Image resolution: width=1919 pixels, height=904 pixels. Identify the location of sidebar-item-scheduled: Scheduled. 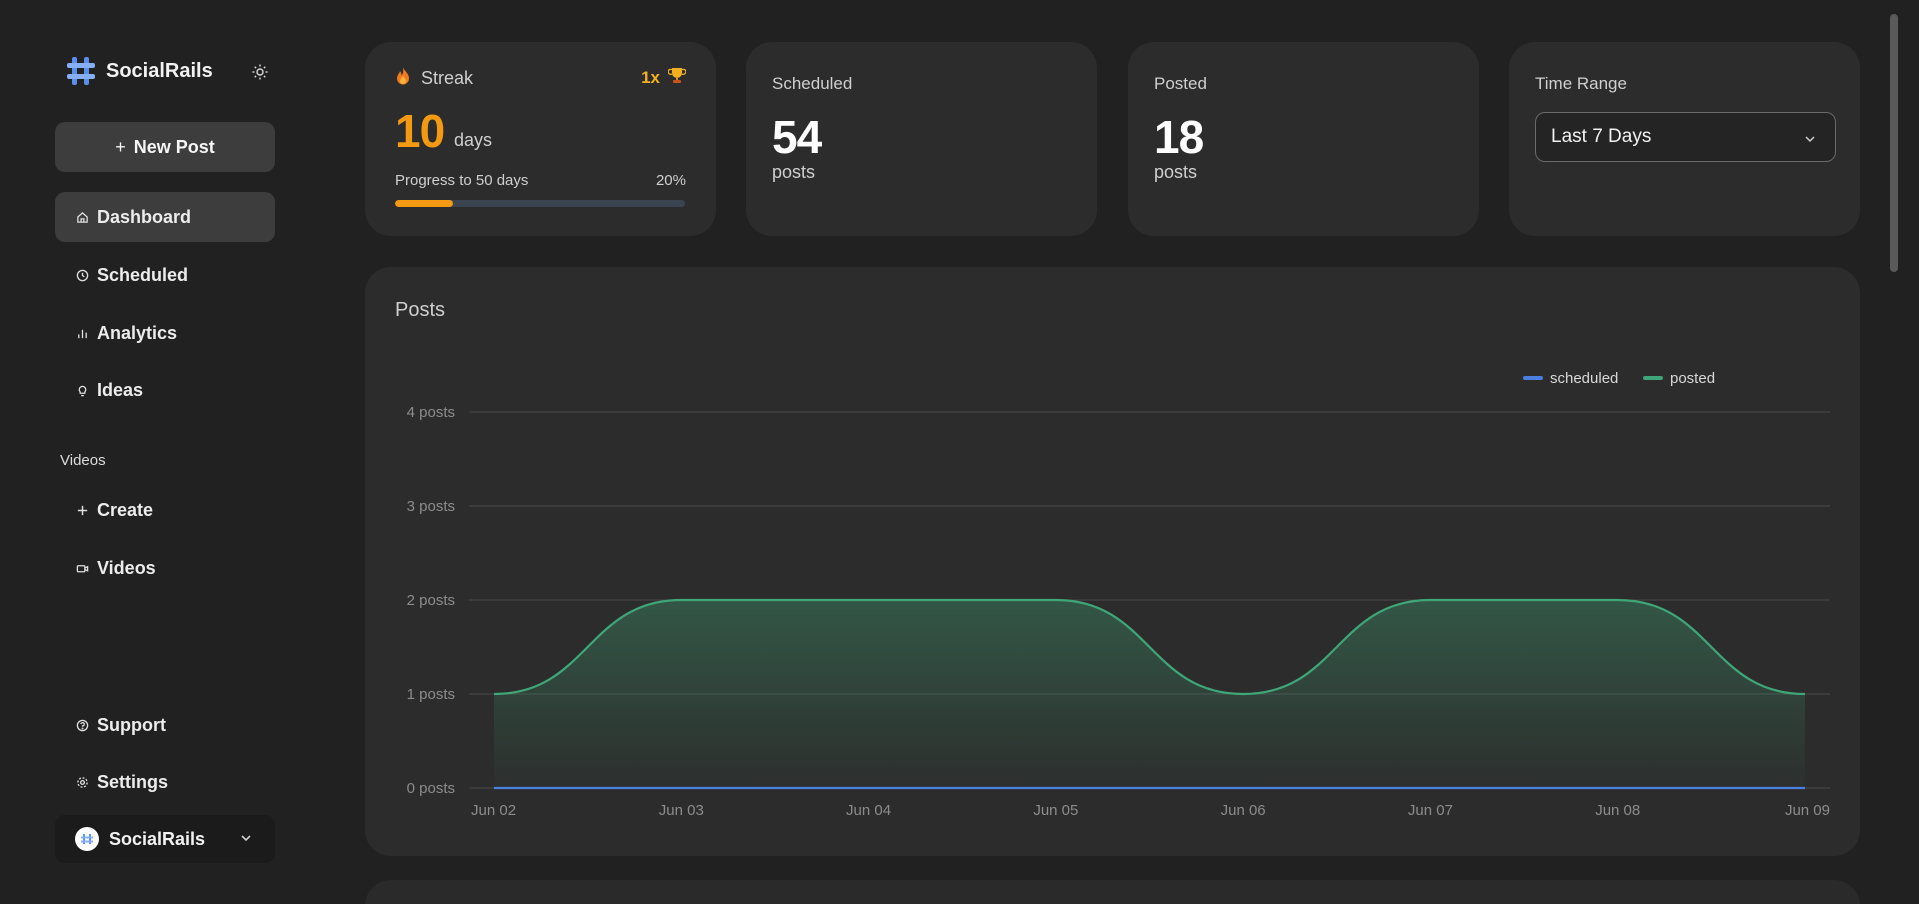
(165, 275).